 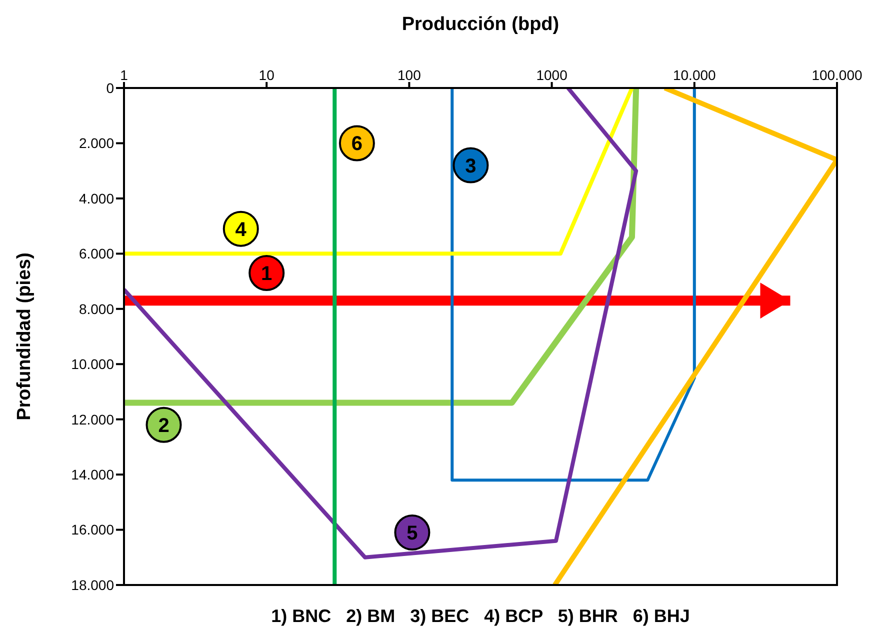 I want to click on series-label: 5, so click(x=412, y=533).